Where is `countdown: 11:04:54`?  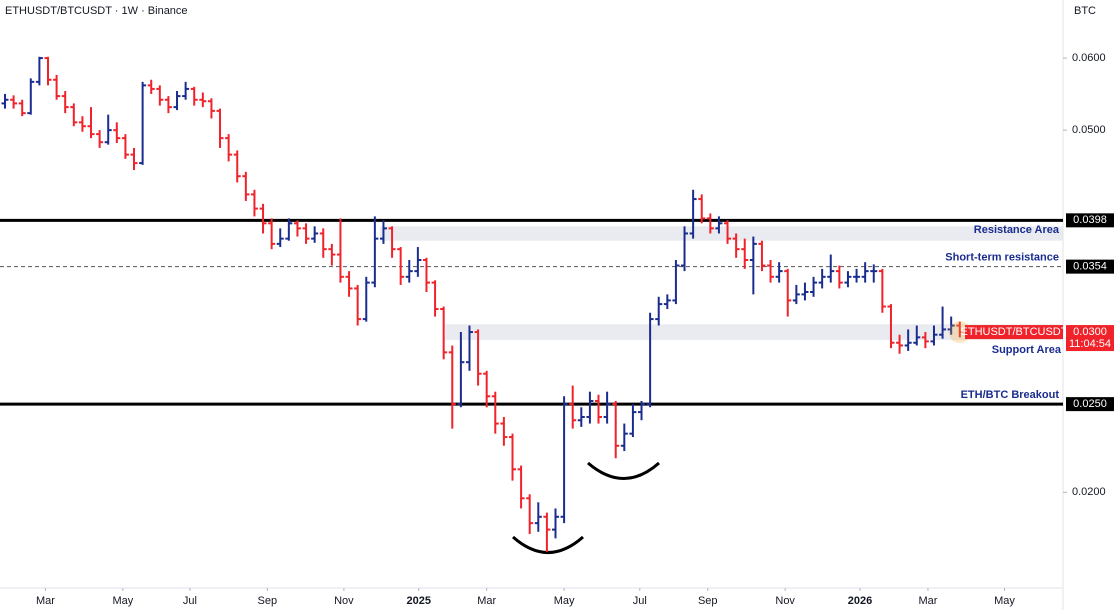 countdown: 11:04:54 is located at coordinates (1090, 344).